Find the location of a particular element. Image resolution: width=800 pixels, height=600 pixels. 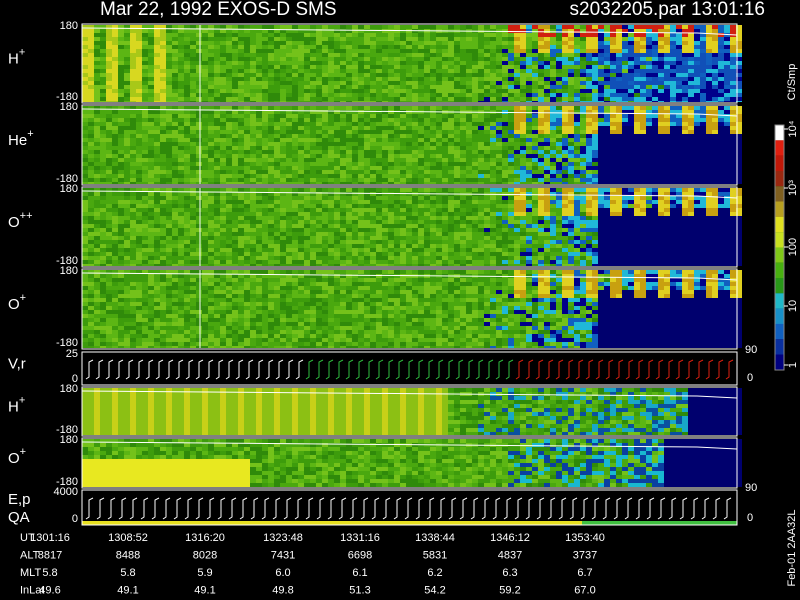

y-tick-label: -180 is located at coordinates (67, 97).